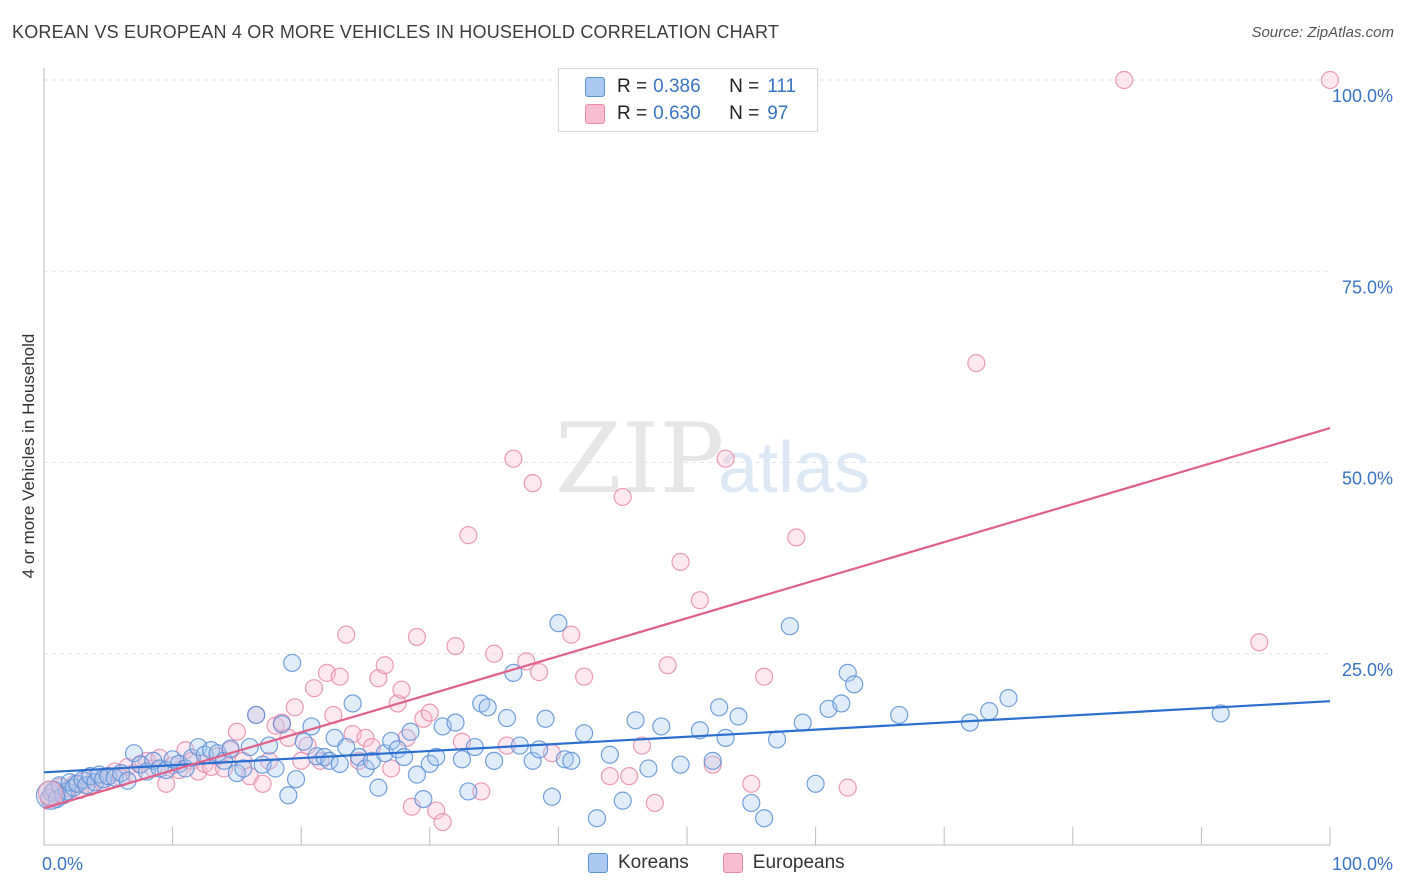 The height and width of the screenshot is (892, 1406). What do you see at coordinates (1367, 287) in the screenshot?
I see `y-tick-label: 75.0%` at bounding box center [1367, 287].